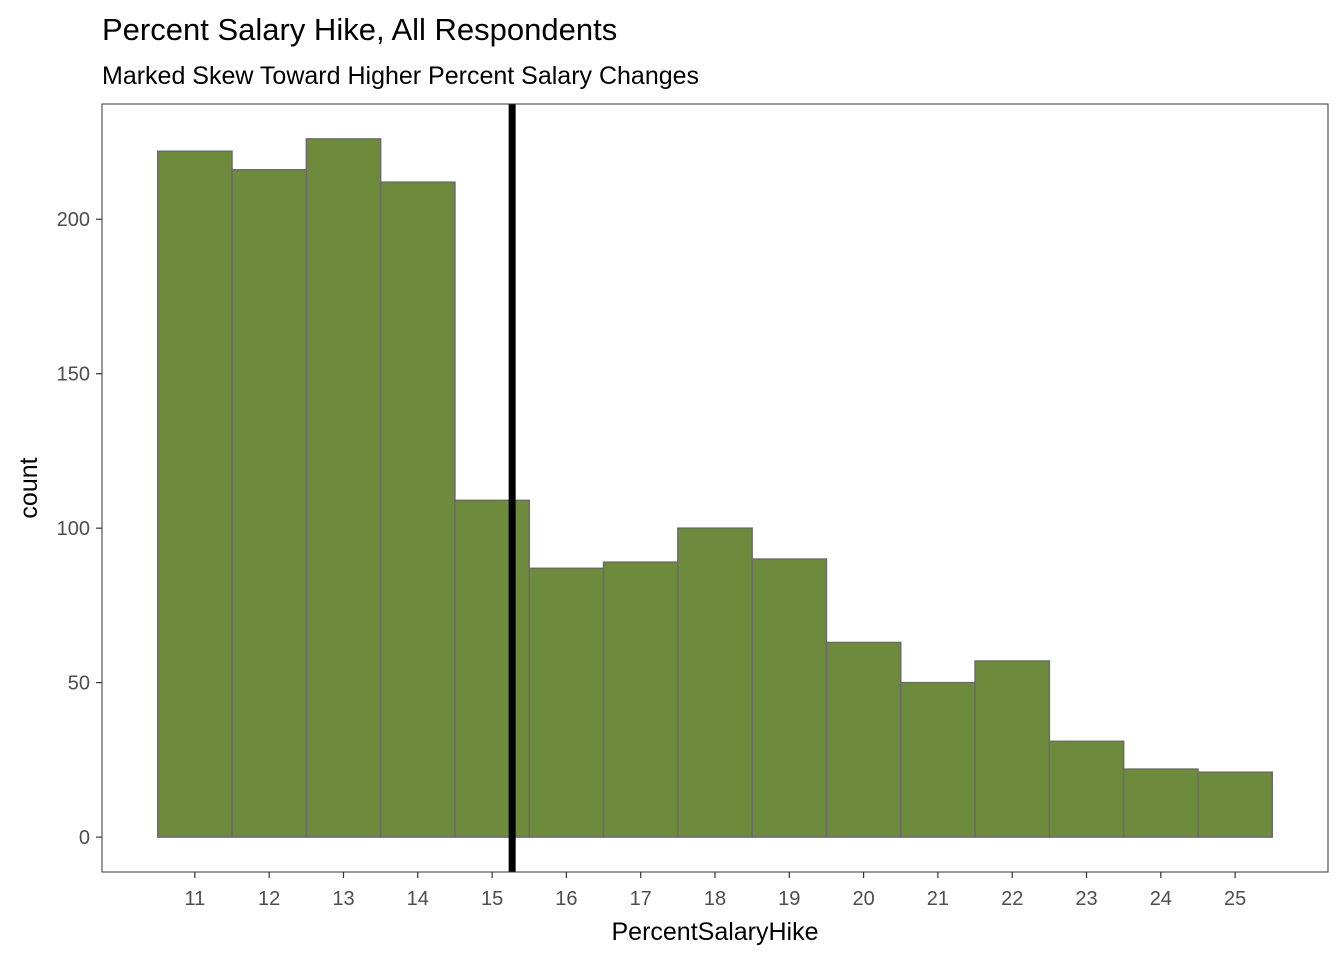  What do you see at coordinates (1086, 899) in the screenshot?
I see `x-tick-label: 23` at bounding box center [1086, 899].